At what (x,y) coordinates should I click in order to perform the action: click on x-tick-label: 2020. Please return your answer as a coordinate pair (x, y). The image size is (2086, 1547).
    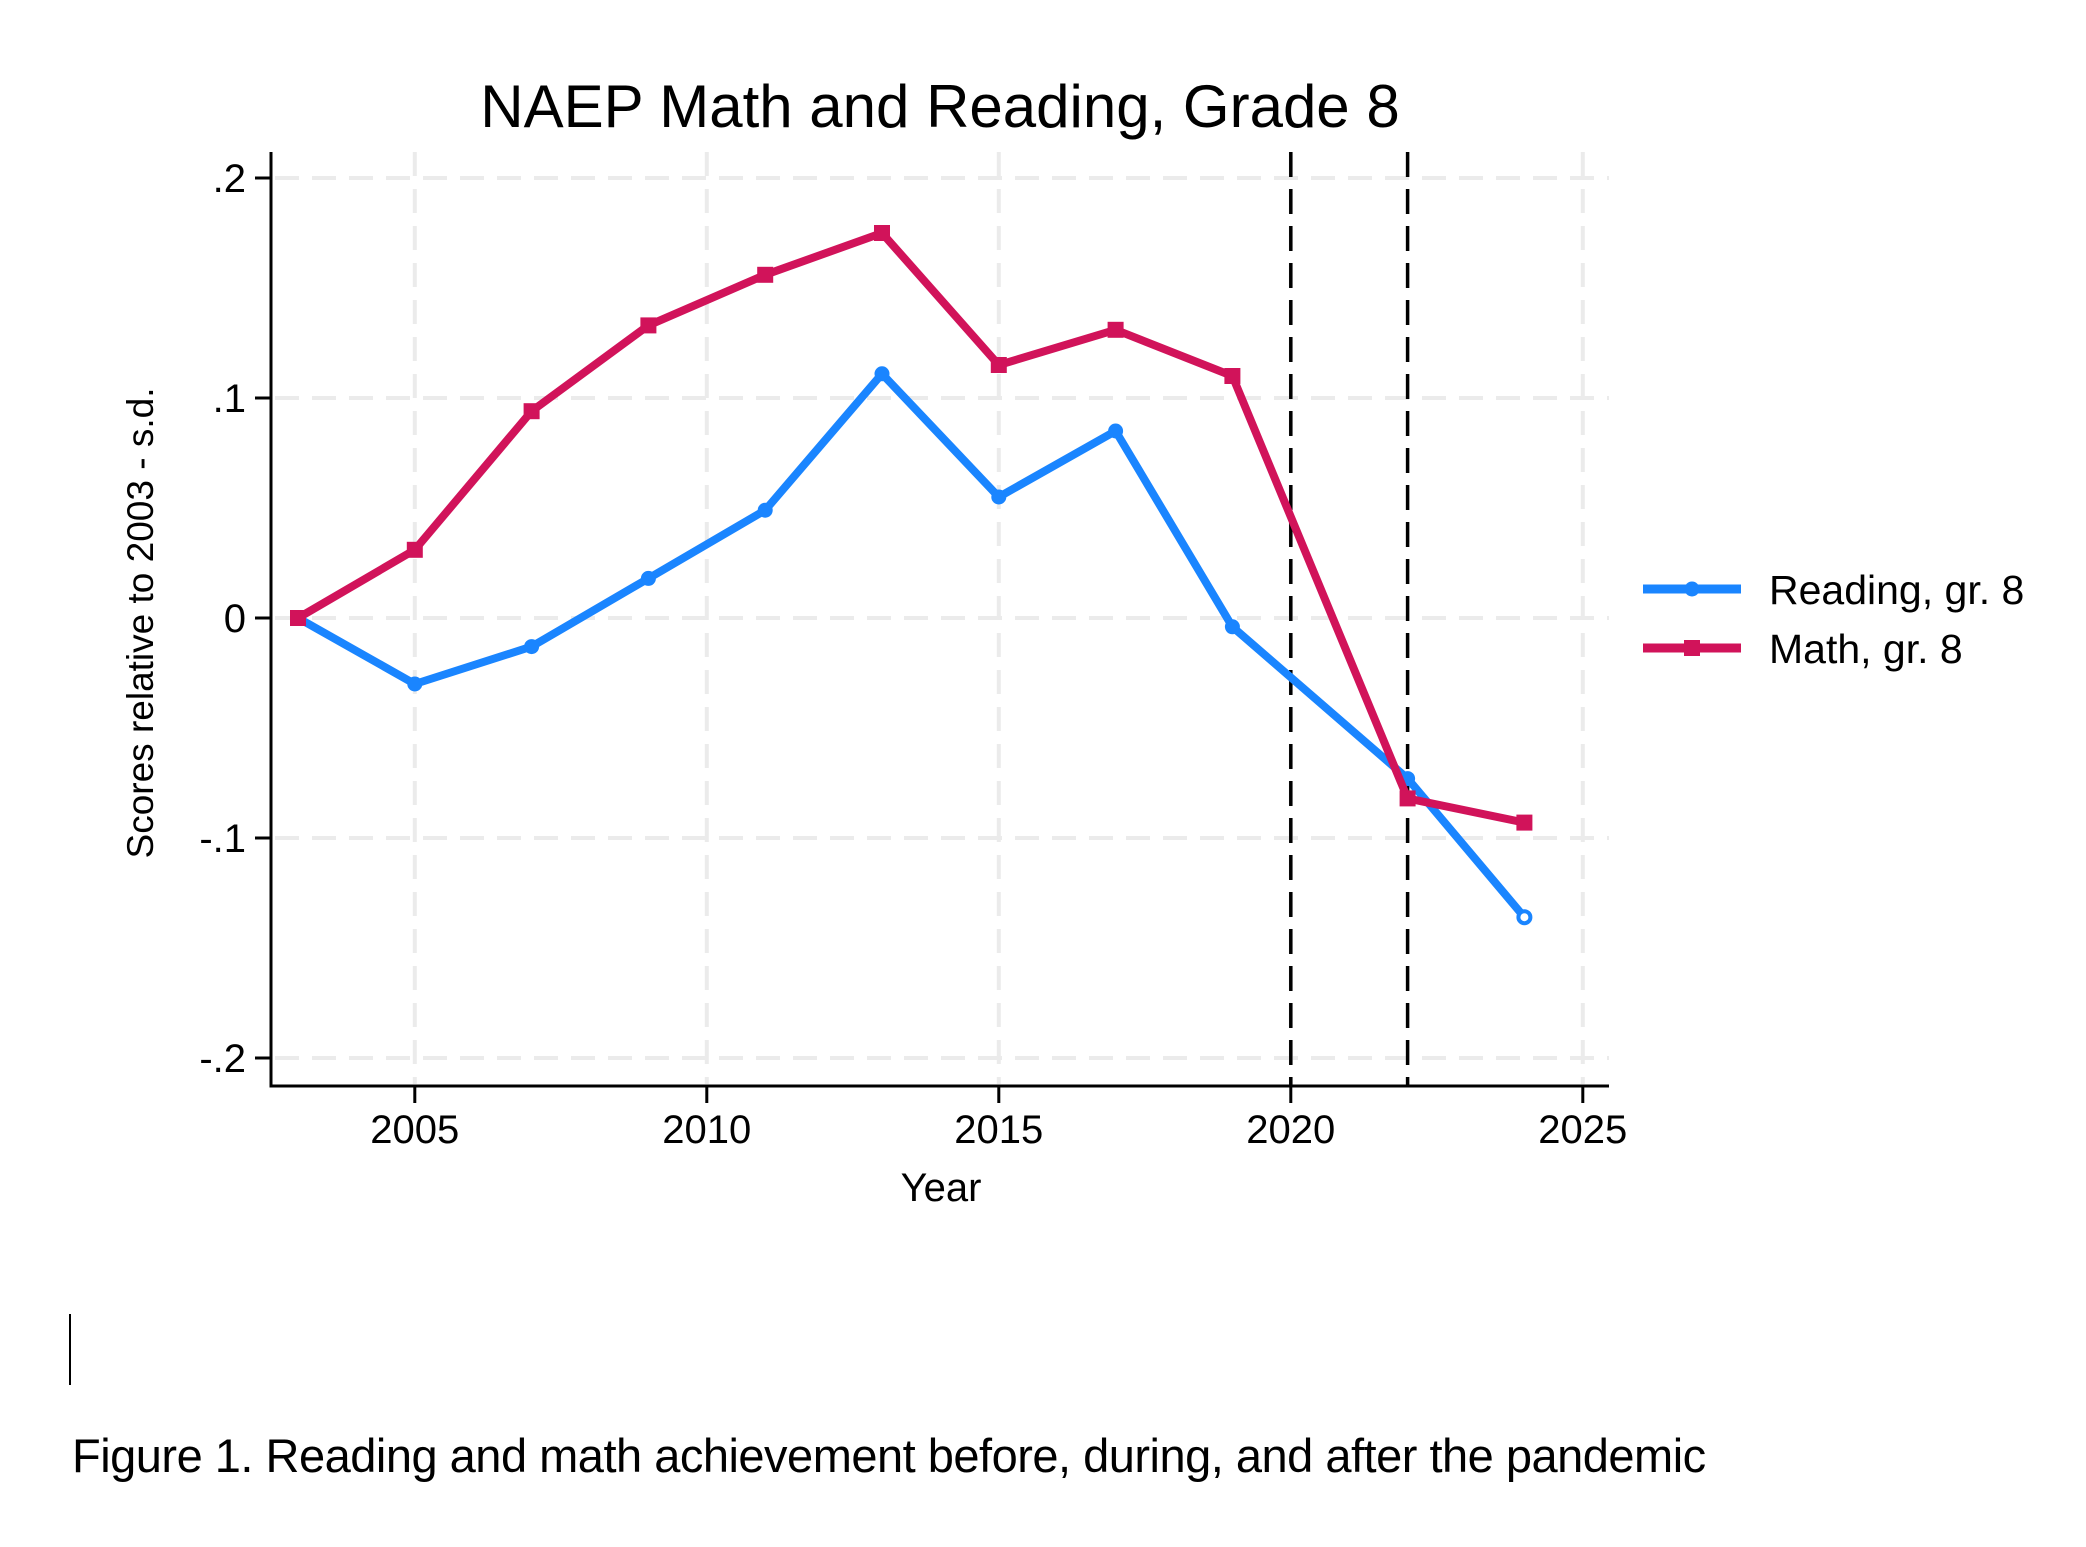
    Looking at the image, I should click on (1290, 1130).